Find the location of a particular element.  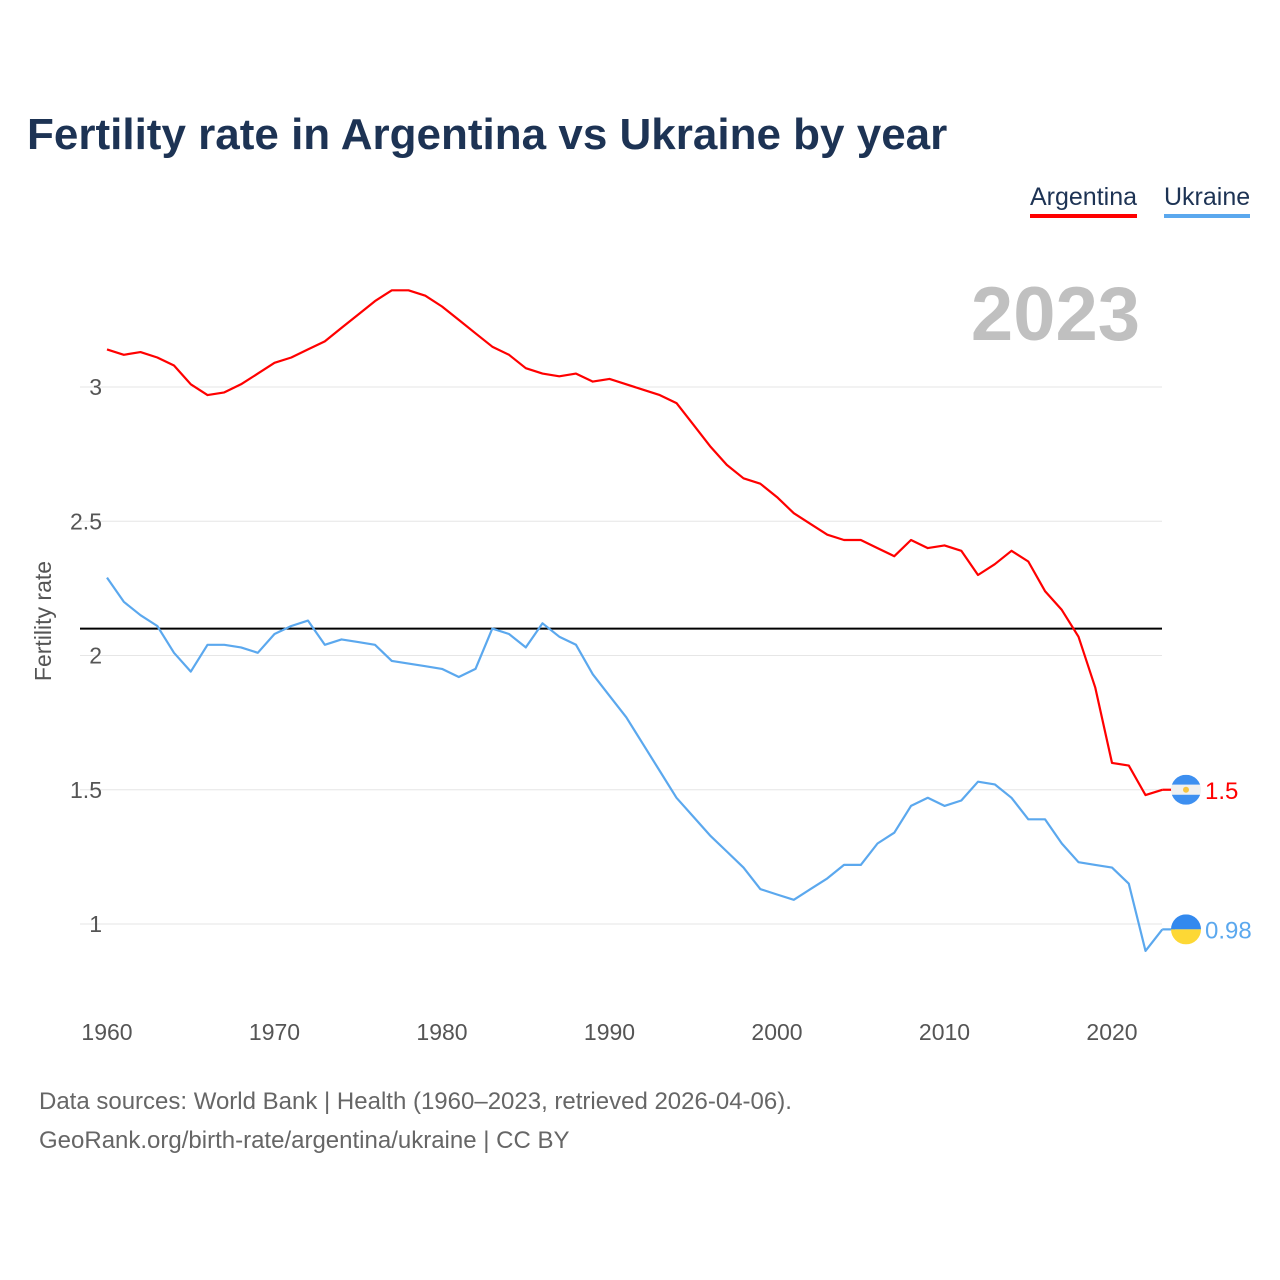

x-tick-label: 1960 is located at coordinates (106, 1032).